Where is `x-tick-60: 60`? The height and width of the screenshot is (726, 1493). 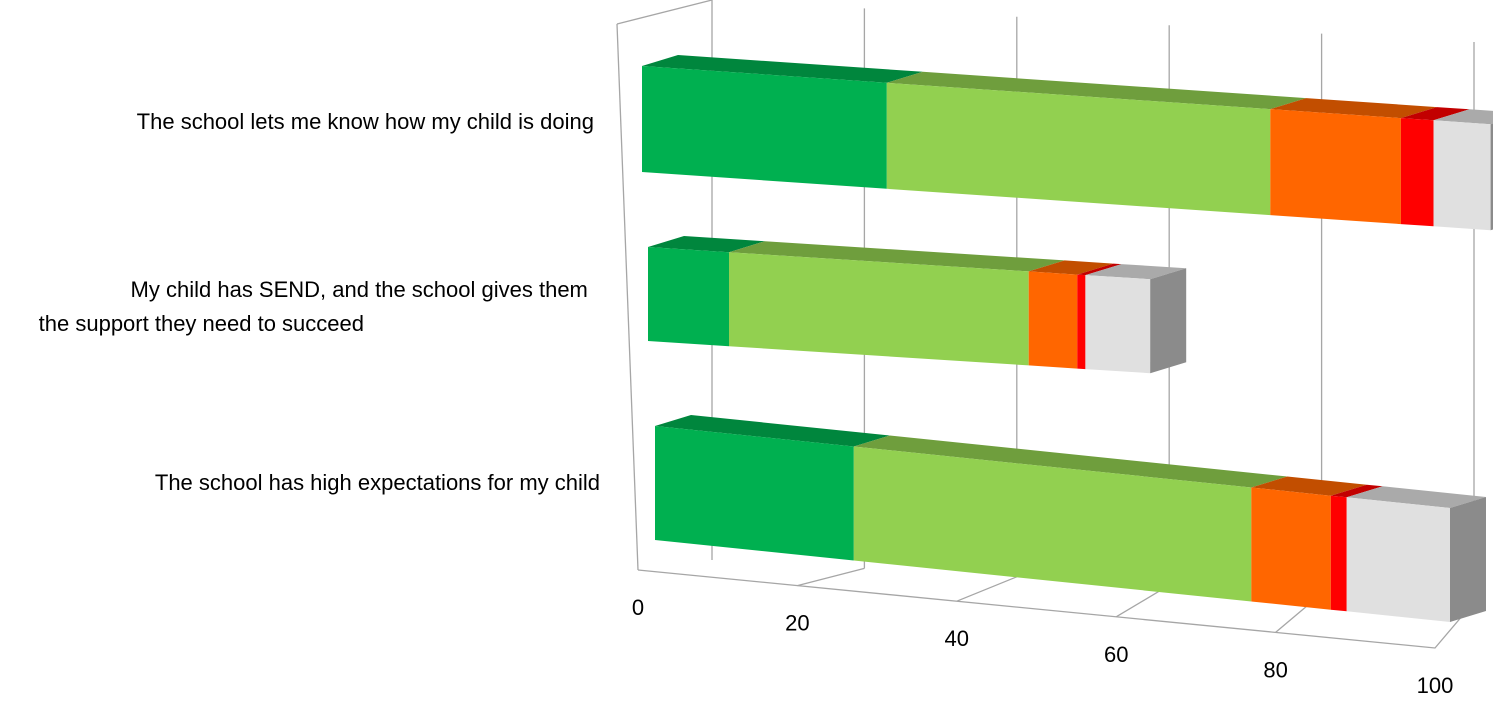
x-tick-60: 60 is located at coordinates (1116, 654).